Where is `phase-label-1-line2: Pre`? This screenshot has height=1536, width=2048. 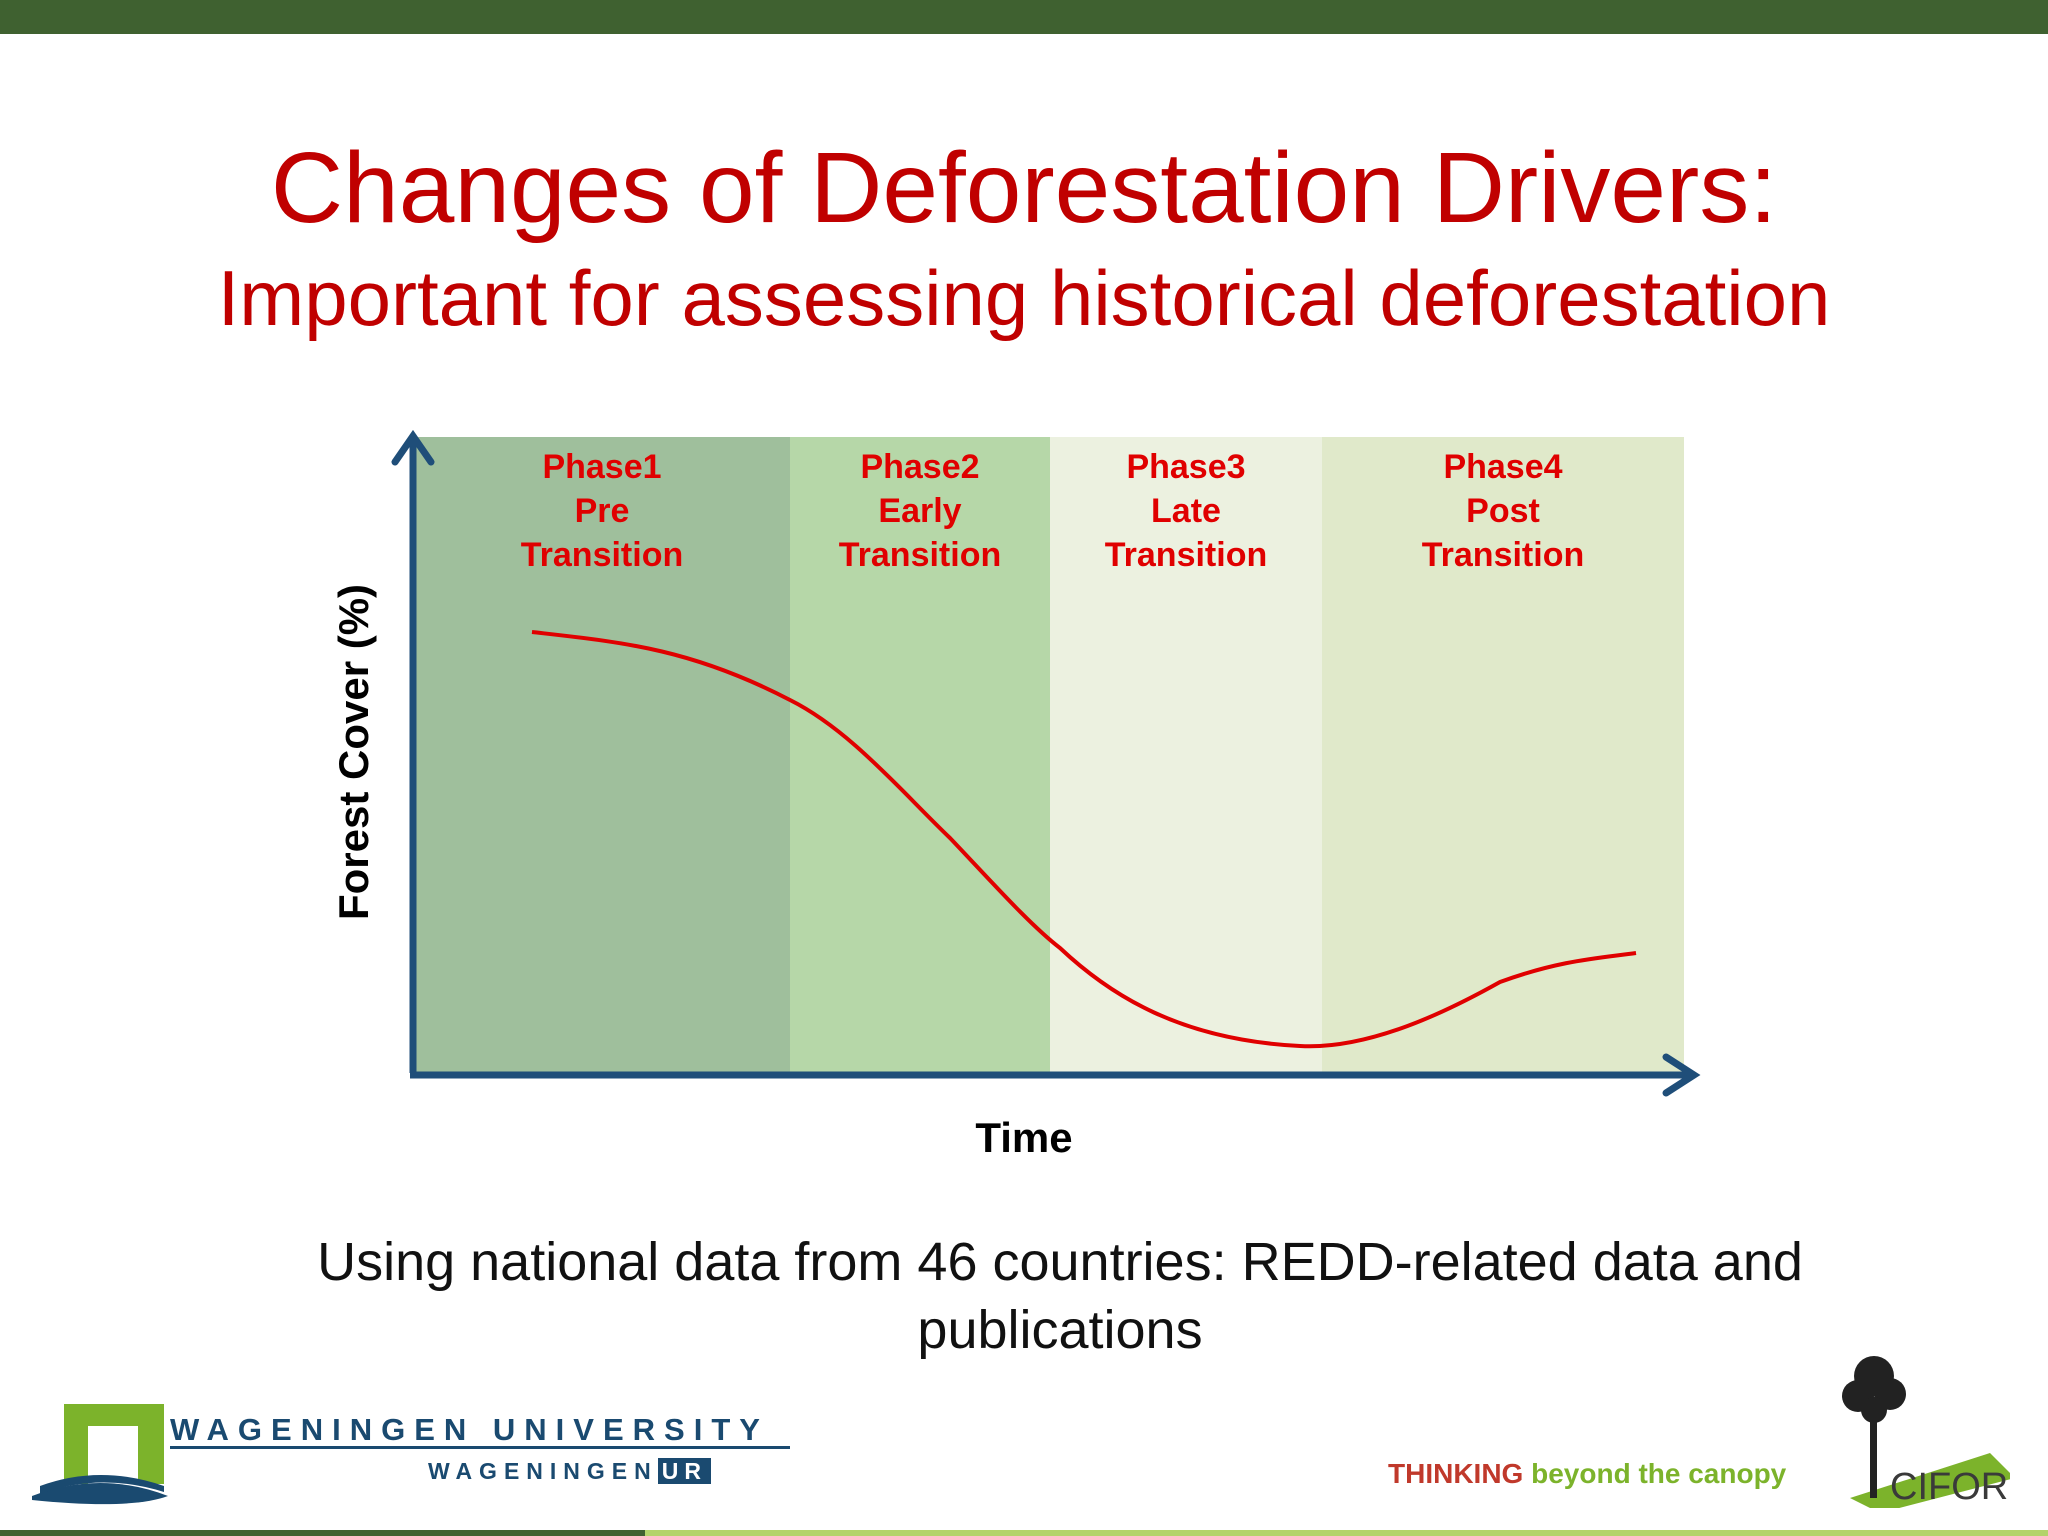
phase-label-1-line2: Pre is located at coordinates (602, 511).